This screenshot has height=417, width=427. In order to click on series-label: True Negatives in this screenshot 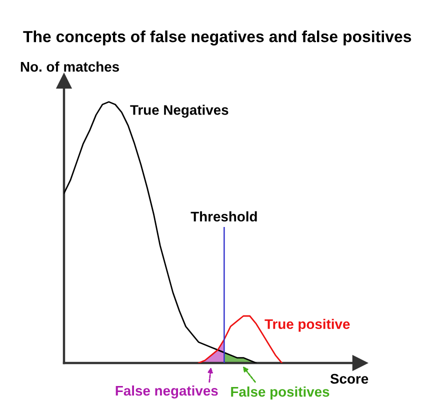, I will do `click(179, 111)`.